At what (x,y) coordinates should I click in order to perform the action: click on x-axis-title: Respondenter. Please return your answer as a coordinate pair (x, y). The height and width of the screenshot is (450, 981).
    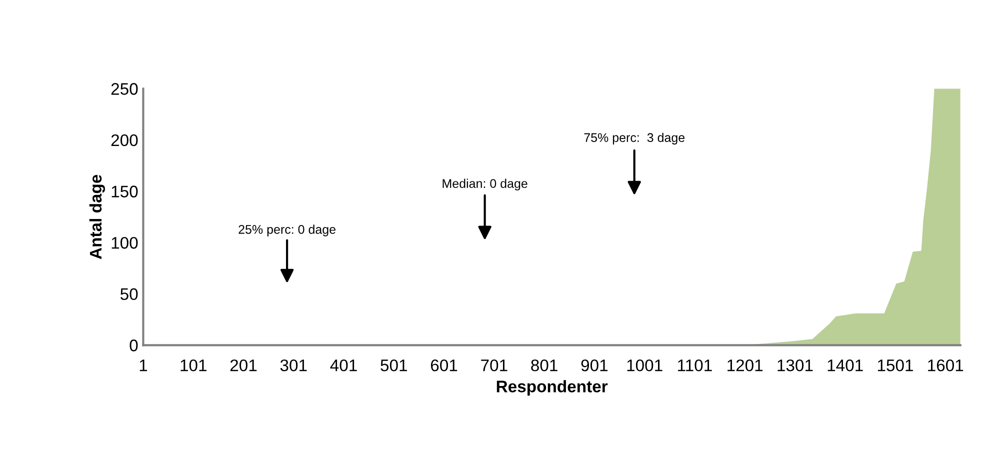
    Looking at the image, I should click on (552, 388).